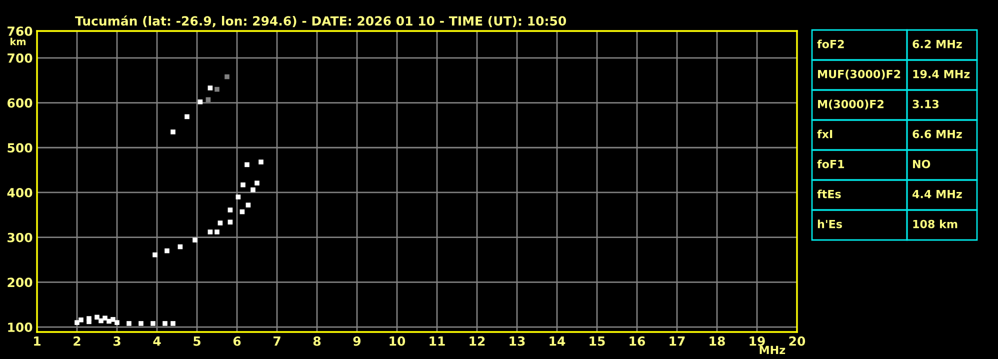 This screenshot has width=998, height=359. What do you see at coordinates (157, 341) in the screenshot?
I see `x-tick-label: 4` at bounding box center [157, 341].